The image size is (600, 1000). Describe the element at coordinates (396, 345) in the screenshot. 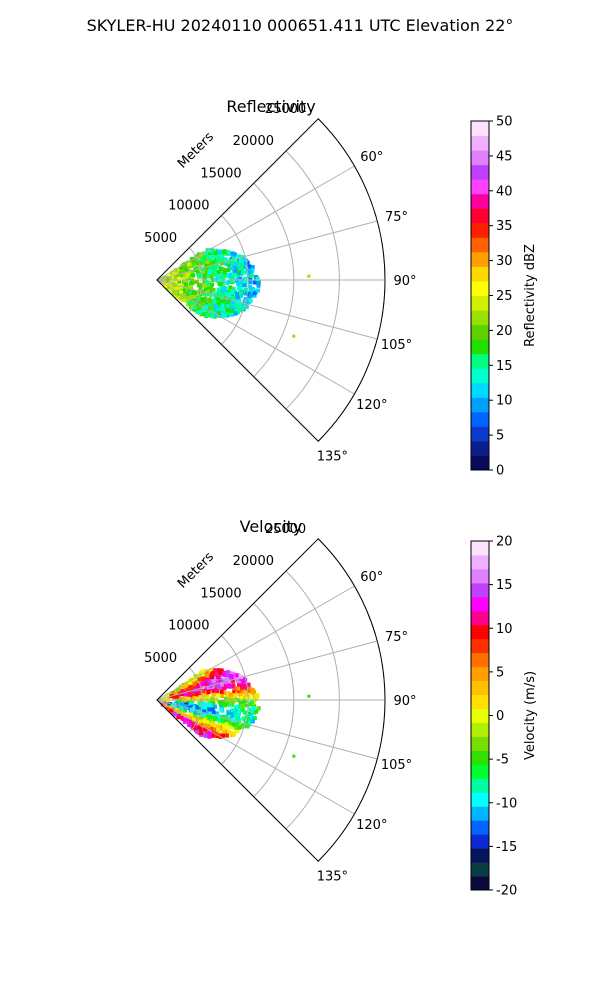

I see `azimuth-tick-label: 105°` at that location.